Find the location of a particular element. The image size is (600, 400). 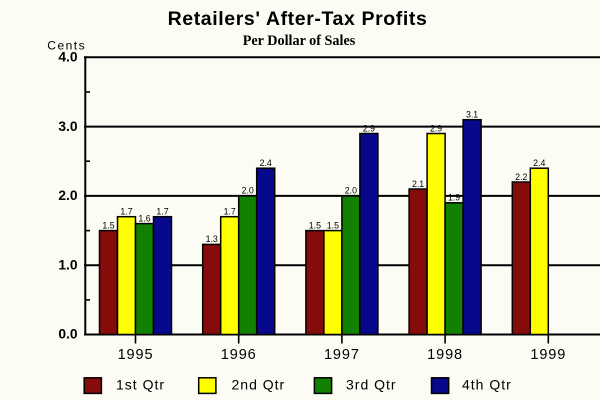

svg-text: 1st Qtr is located at coordinates (140, 384).